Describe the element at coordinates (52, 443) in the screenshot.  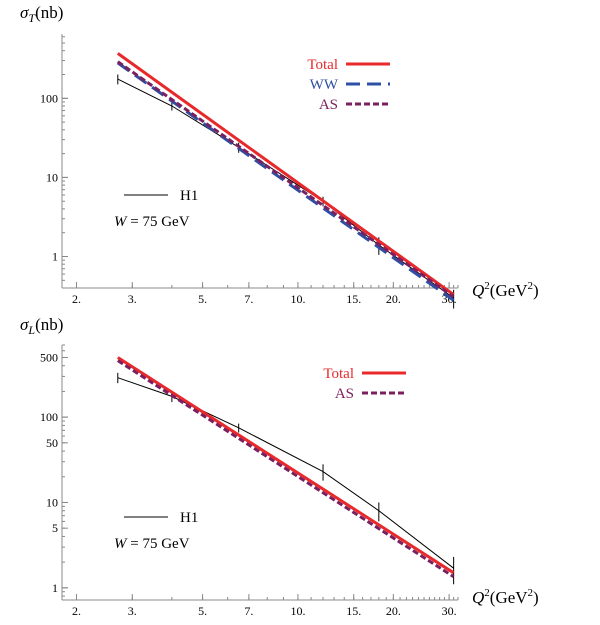
I see `y-tick-label: 50` at that location.